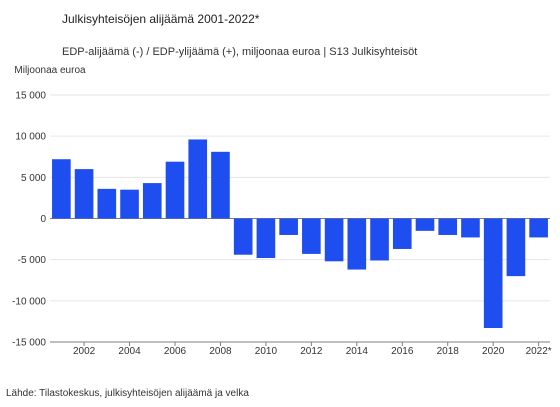  What do you see at coordinates (493, 273) in the screenshot?
I see `bar-2020` at bounding box center [493, 273].